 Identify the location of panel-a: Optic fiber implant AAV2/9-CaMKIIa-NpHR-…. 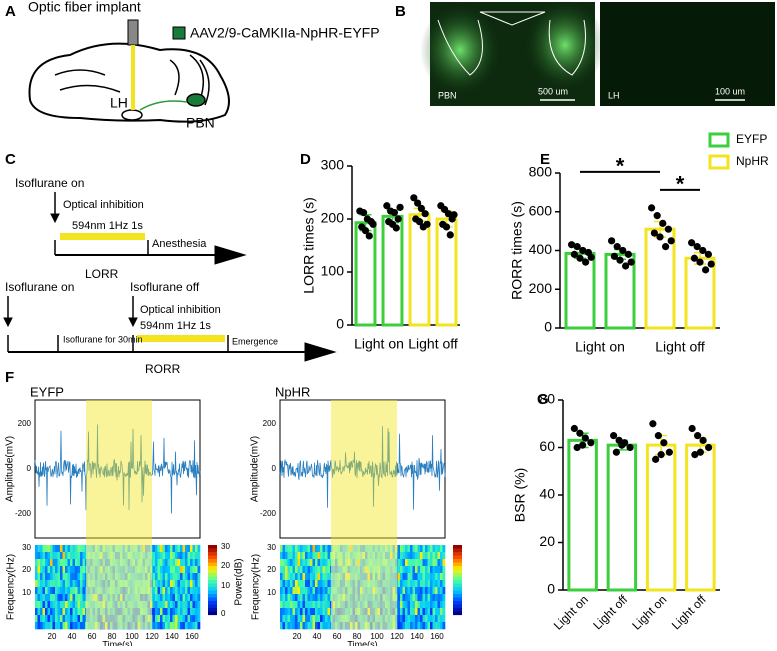
(204, 65).